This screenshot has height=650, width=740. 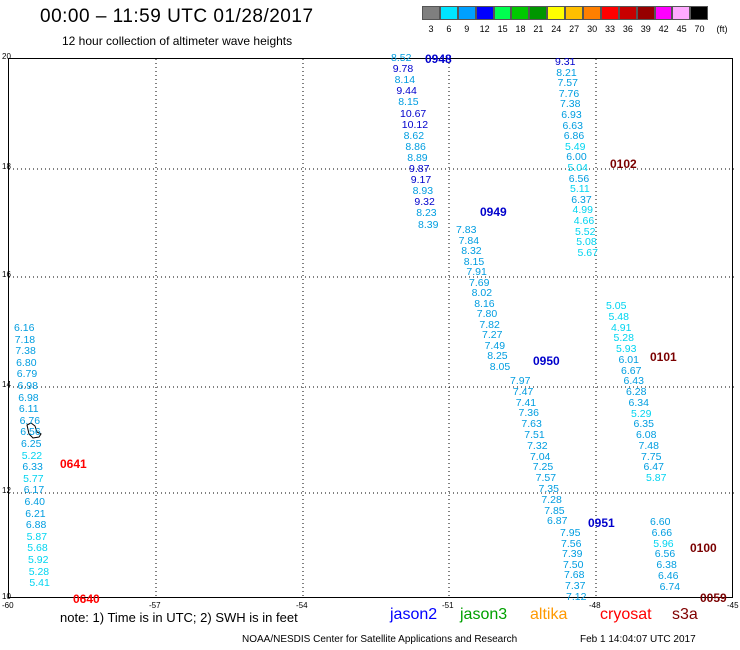 What do you see at coordinates (438, 59) in the screenshot?
I see `pass-time-label: 0948` at bounding box center [438, 59].